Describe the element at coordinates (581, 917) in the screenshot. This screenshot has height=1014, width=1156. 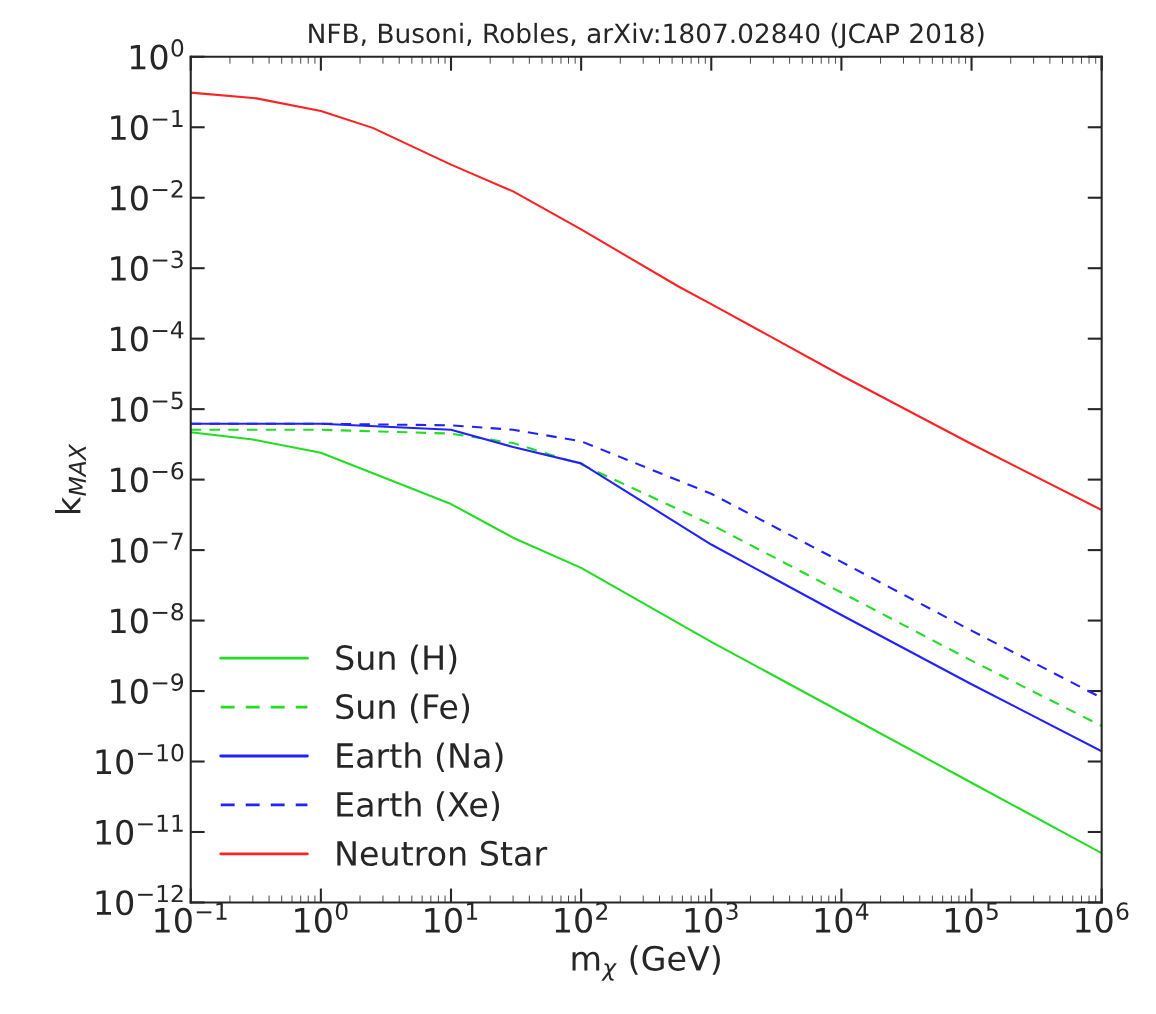
I see `x-tick-label: 10$^{2}$` at that location.